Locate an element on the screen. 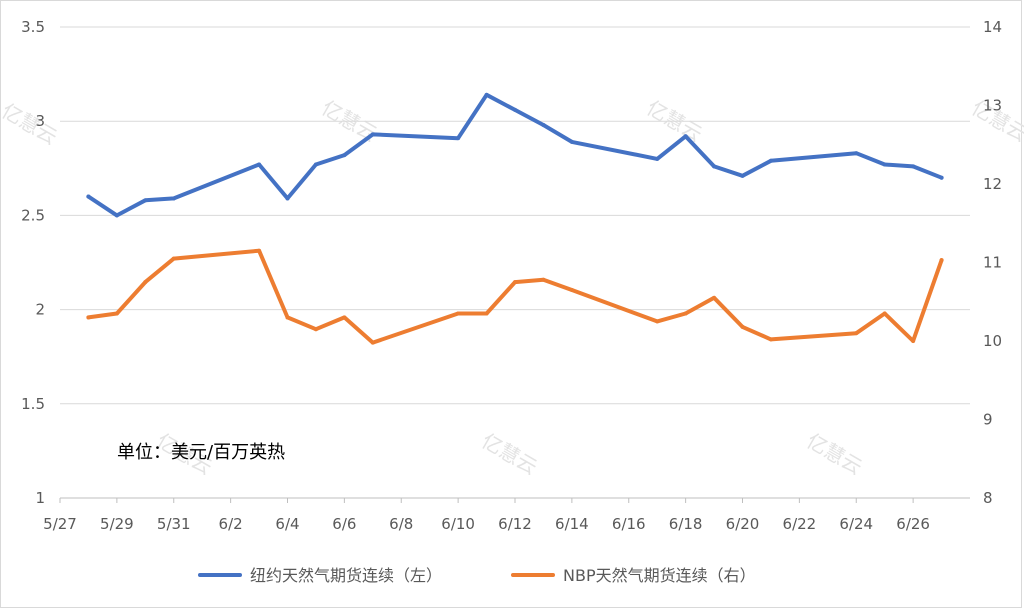  right-tick-label: 13 is located at coordinates (992, 106).